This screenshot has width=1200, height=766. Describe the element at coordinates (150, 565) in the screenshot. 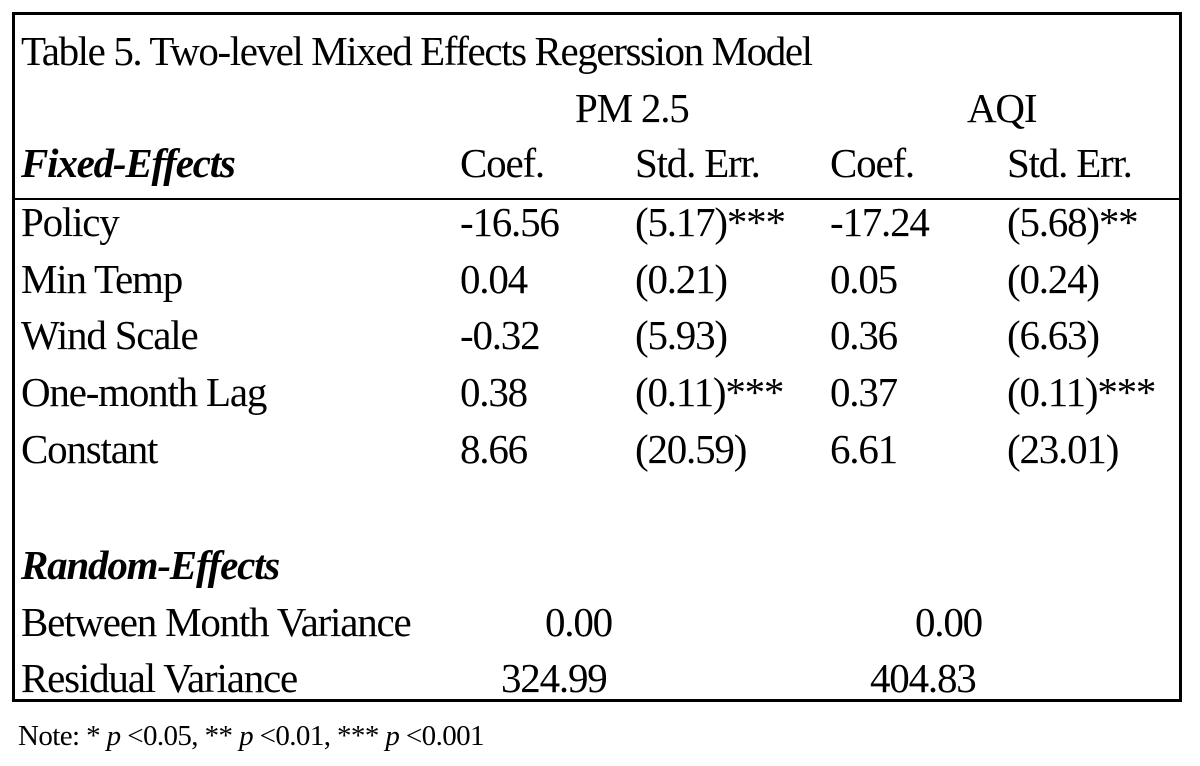

I see `random-effects-header: Random-Effects` at that location.